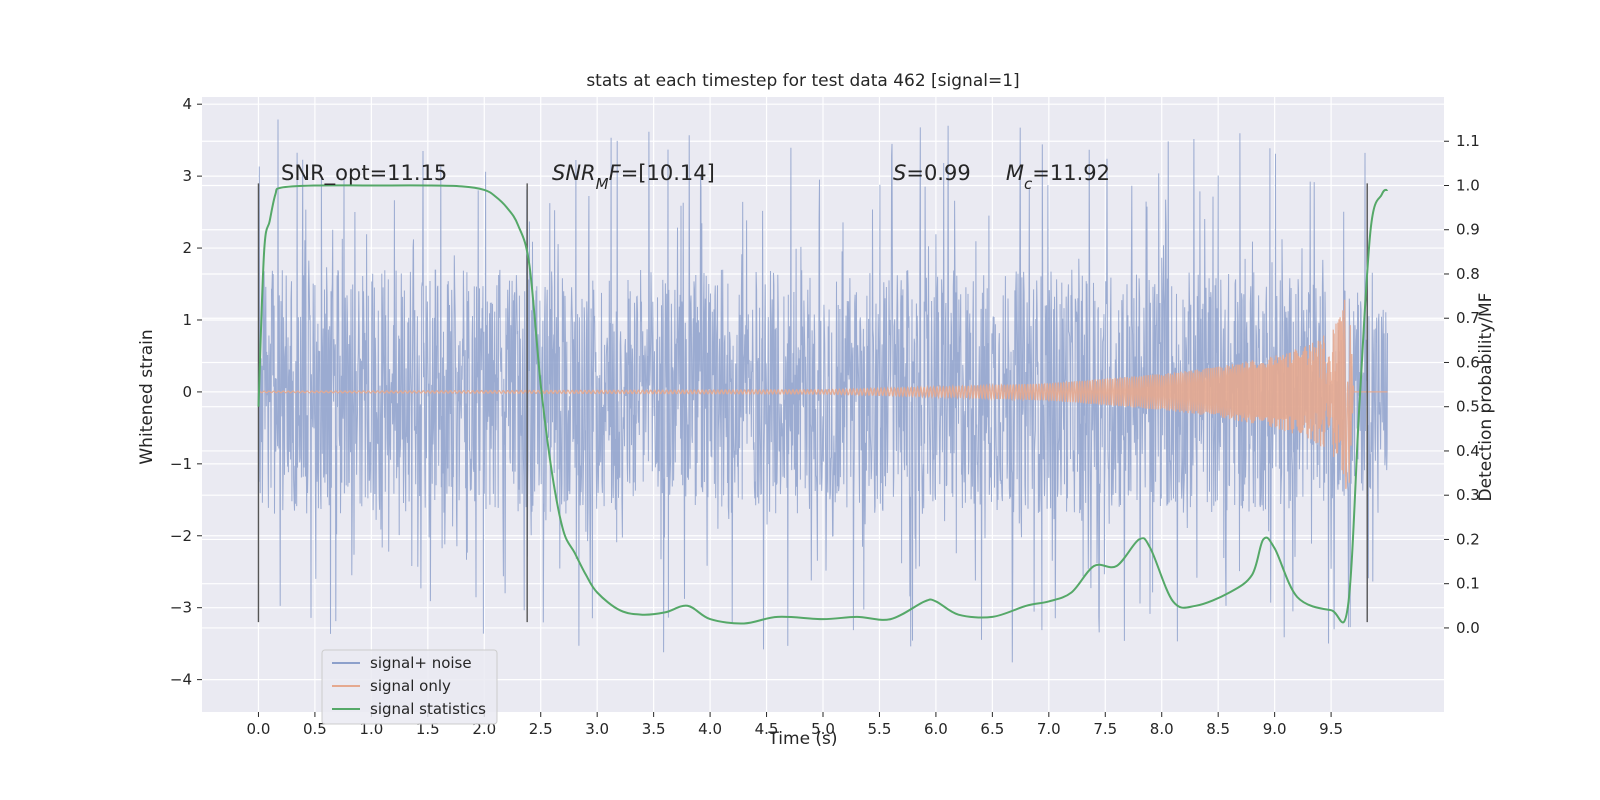 Image resolution: width=1600 pixels, height=800 pixels. Describe the element at coordinates (1468, 584) in the screenshot. I see `y-right-tick-label: 0.1` at that location.